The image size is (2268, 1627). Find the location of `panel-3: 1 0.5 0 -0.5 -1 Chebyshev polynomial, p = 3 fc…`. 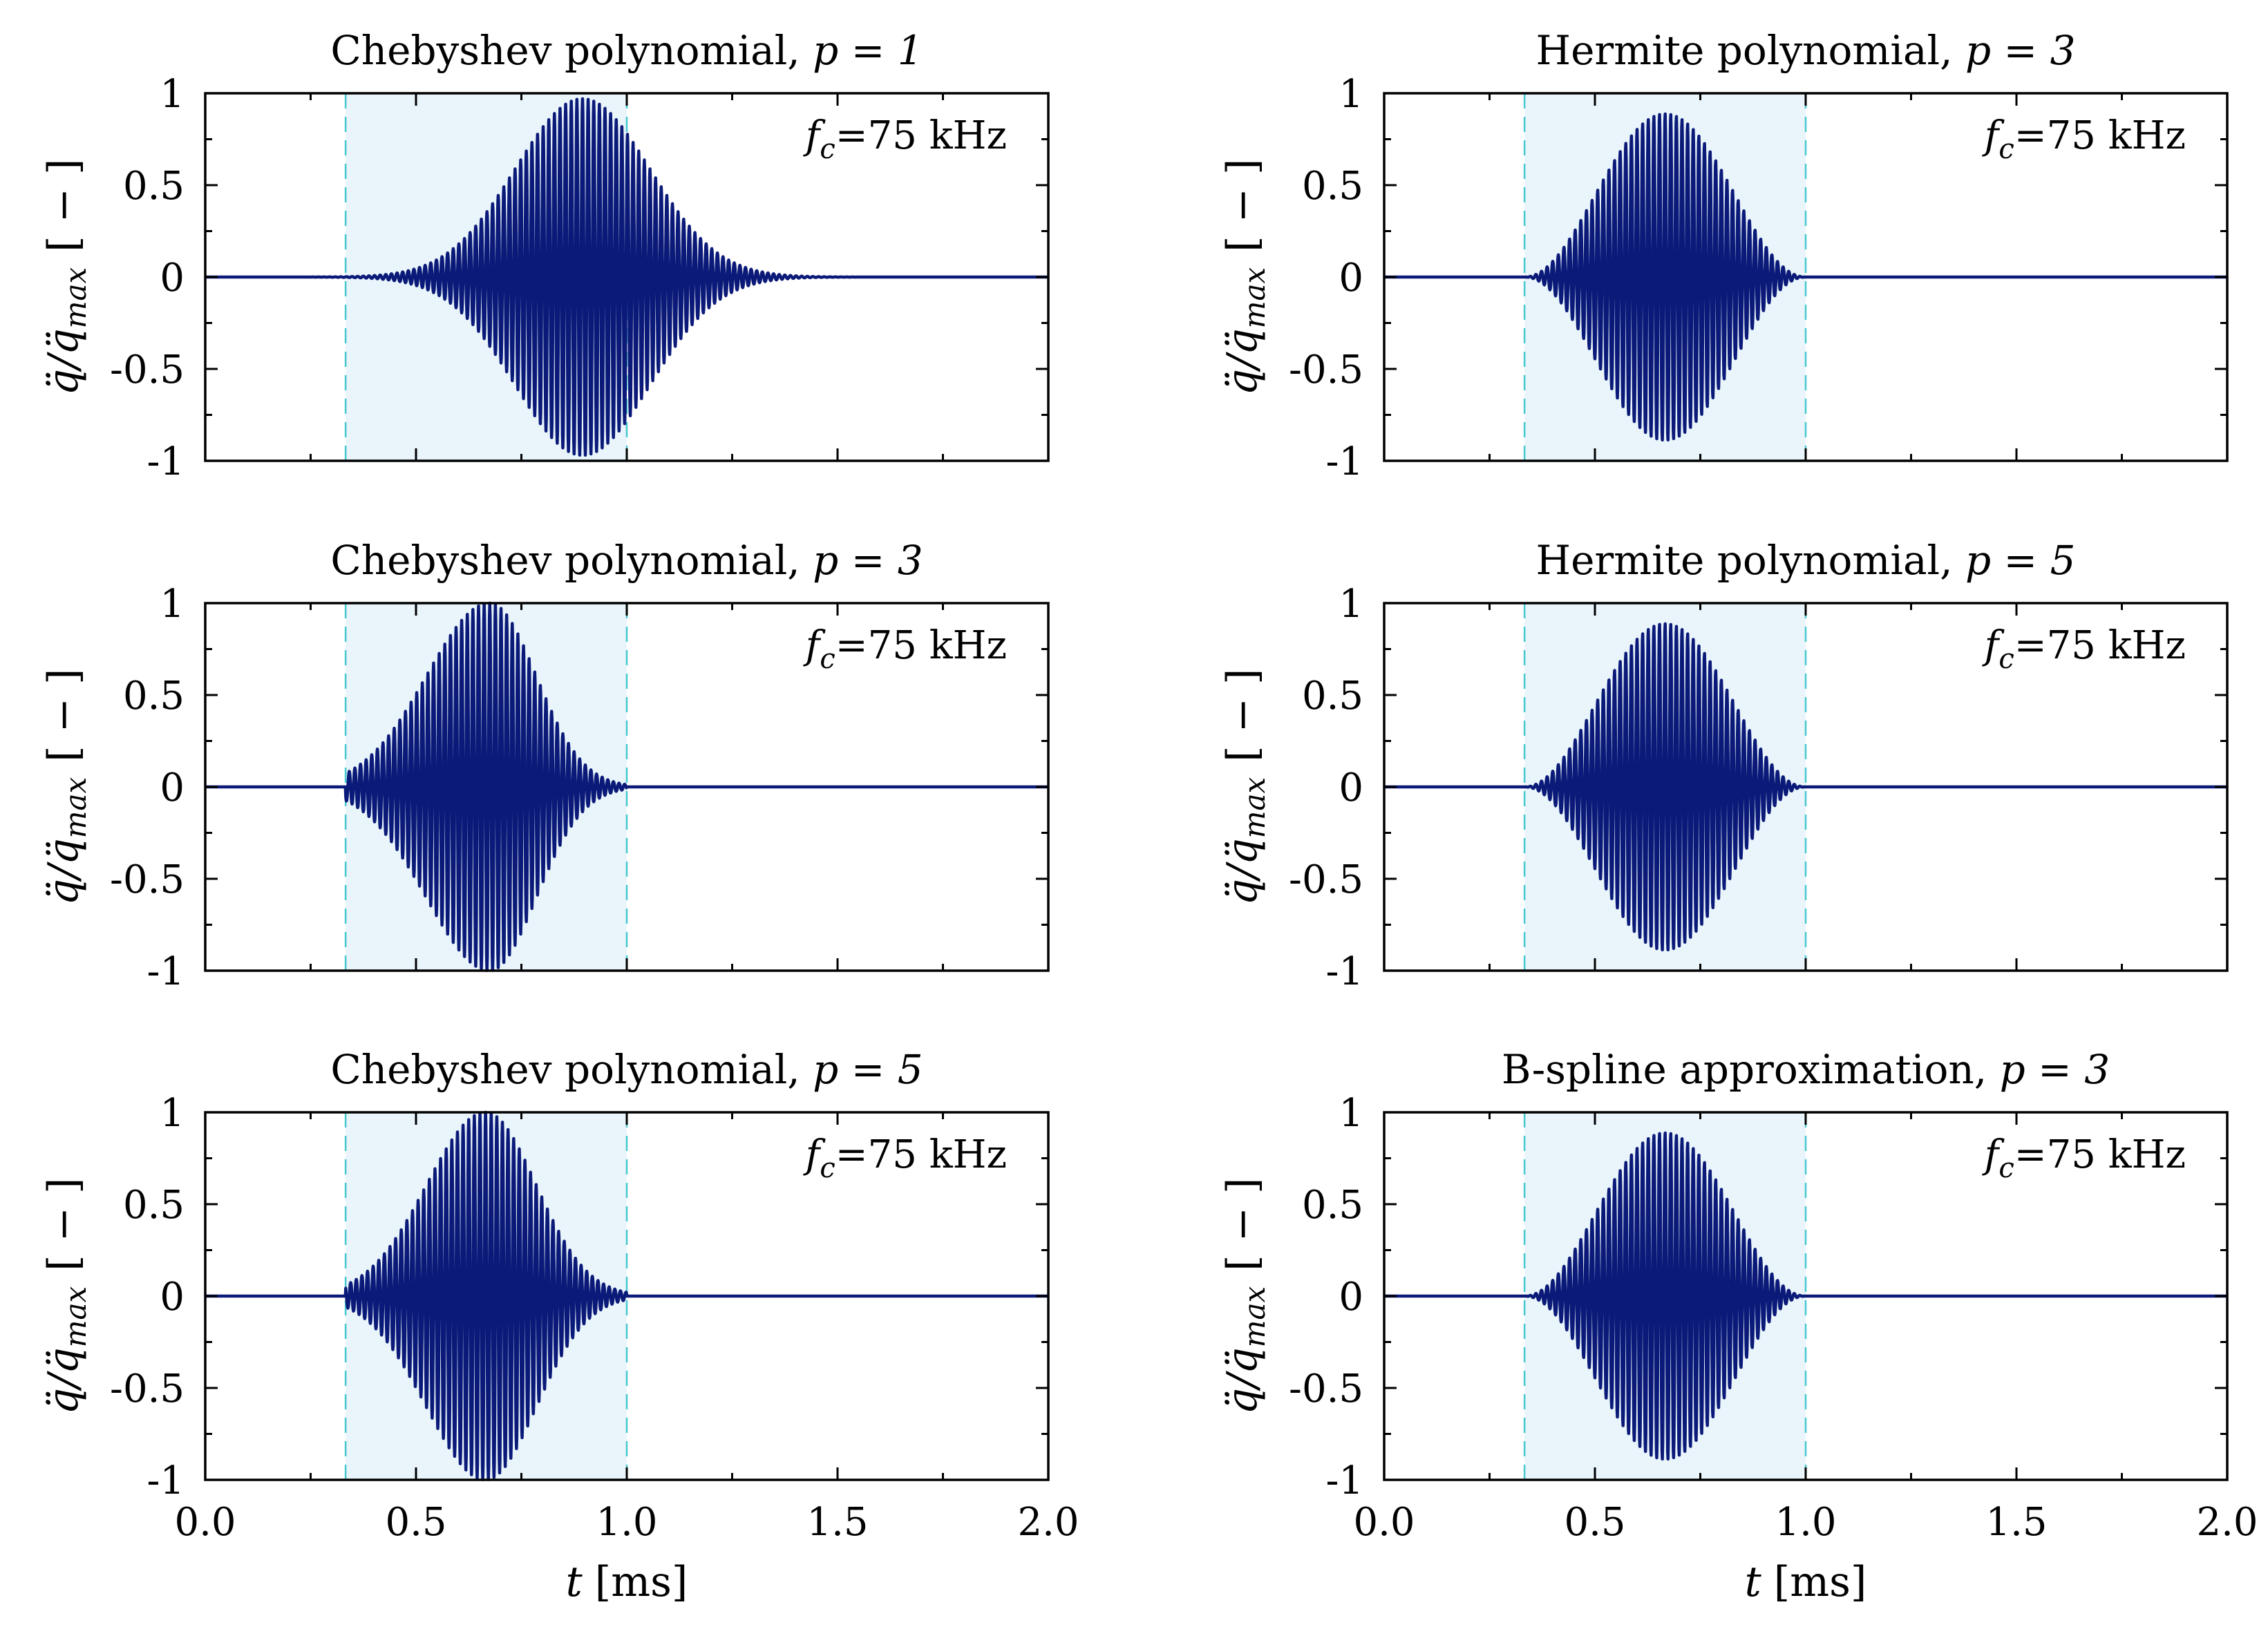

panel-3: 1 0.5 0 -0.5 -1 Chebyshev polynomial, p = 3 fc… is located at coordinates (544, 765).